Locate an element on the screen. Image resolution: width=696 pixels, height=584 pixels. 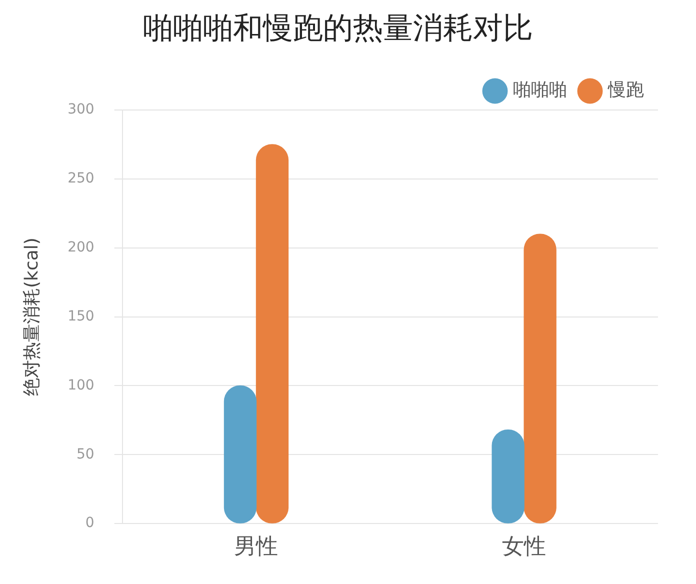
y-tick-label: 300 is located at coordinates (81, 110).